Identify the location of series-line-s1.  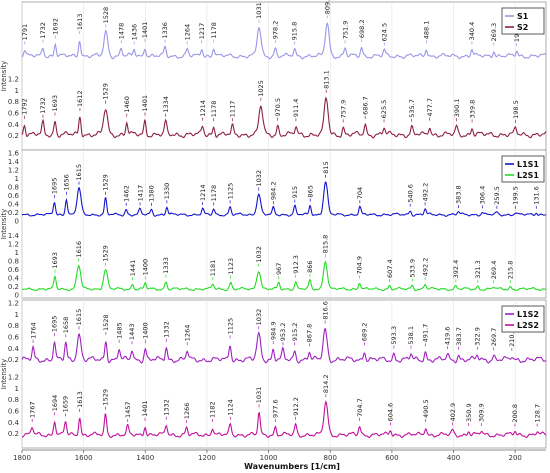
(284, 41).